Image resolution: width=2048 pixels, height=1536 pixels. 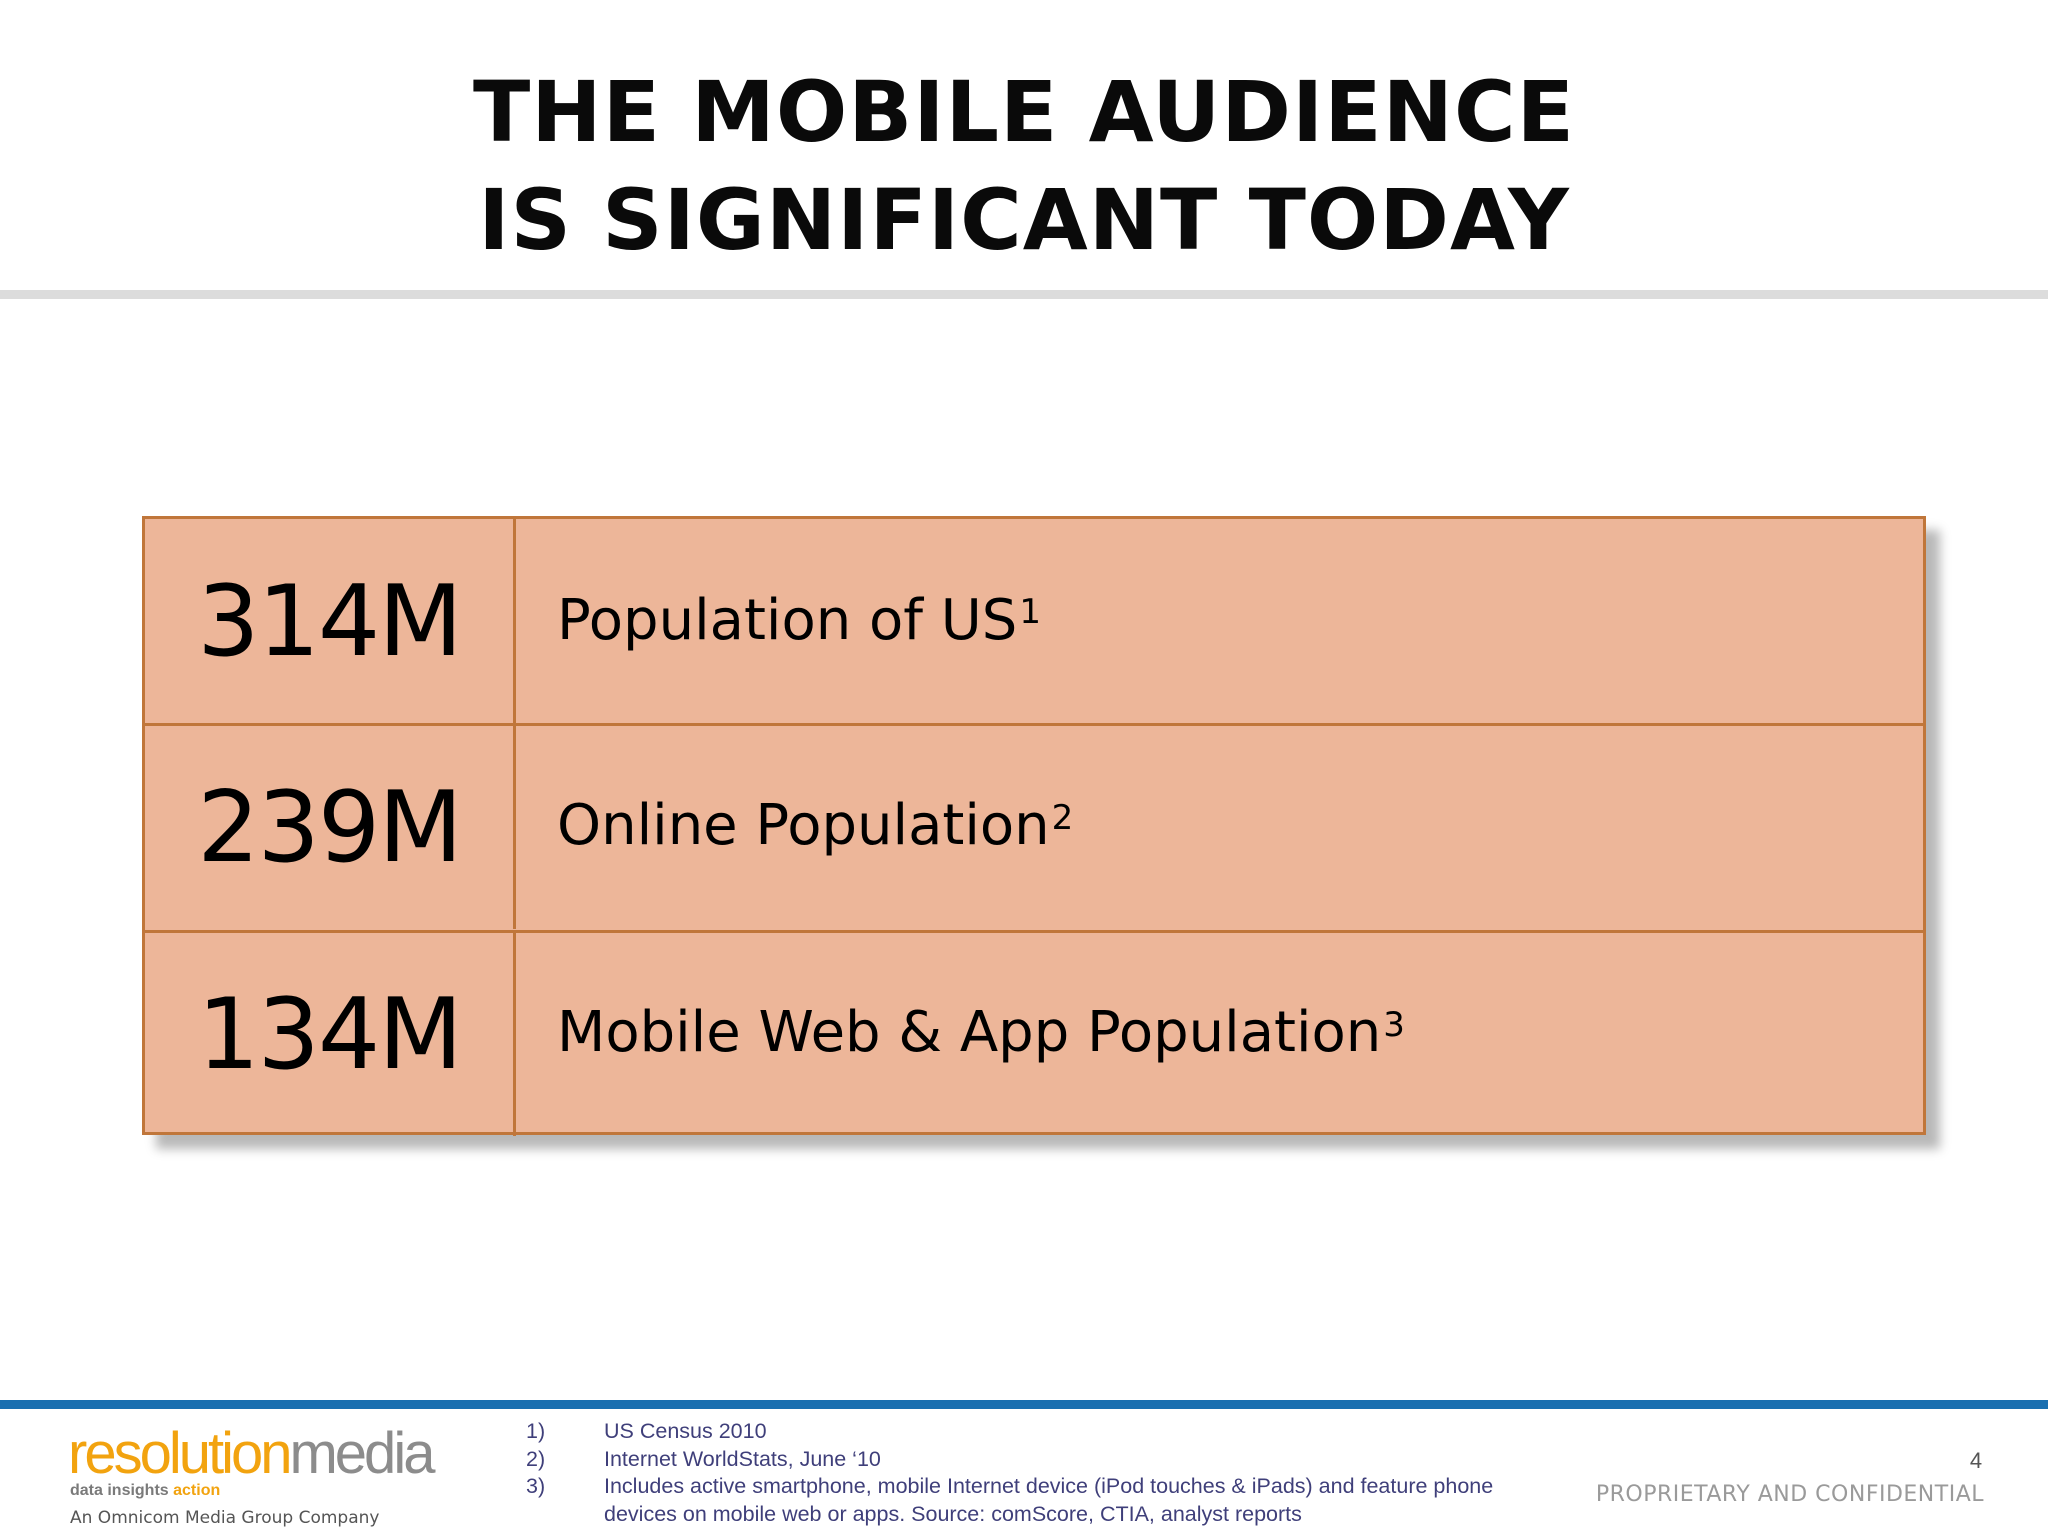 I want to click on stat-label: Population of US 1, so click(x=799, y=622).